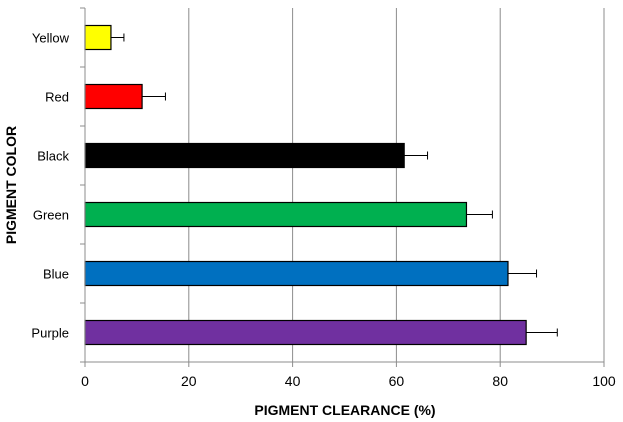 This screenshot has width=623, height=422. I want to click on category-labels: Yellow Red Black Green Blue Purple, so click(50, 186).